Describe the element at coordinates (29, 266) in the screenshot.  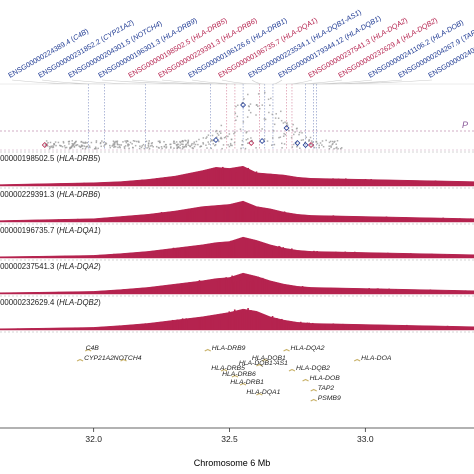
I see `track-id: ENSG00000237541.3 (` at that location.